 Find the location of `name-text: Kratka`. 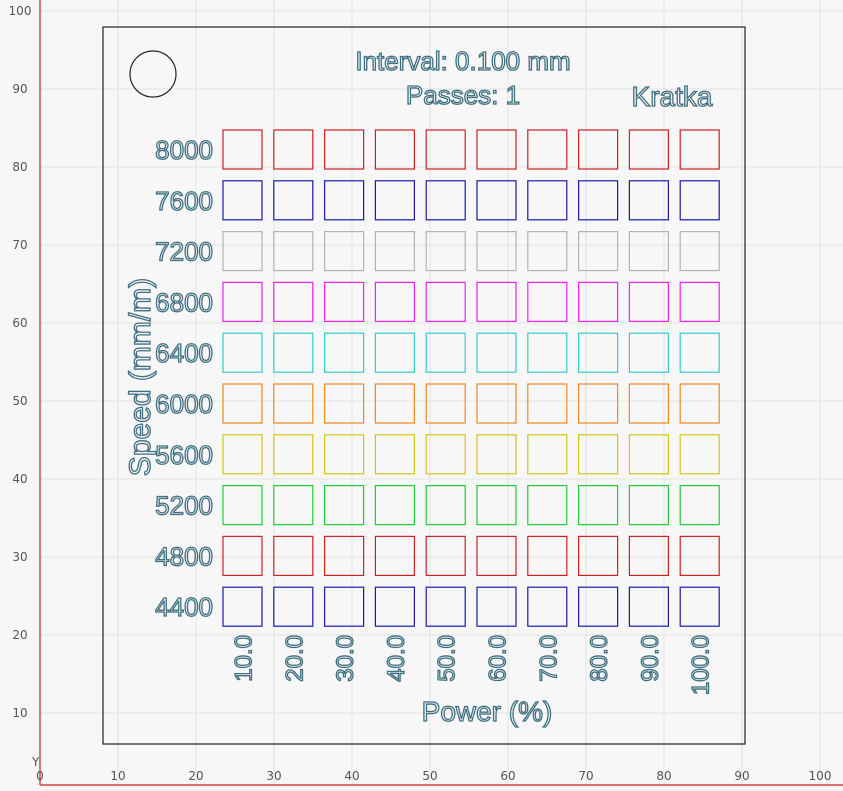

name-text: Kratka is located at coordinates (672, 96).